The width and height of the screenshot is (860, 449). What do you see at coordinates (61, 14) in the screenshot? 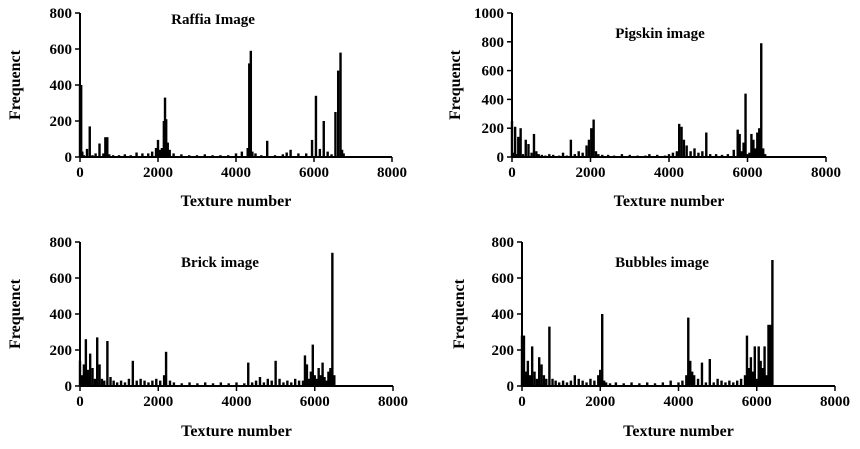
I see `y-tick-label: 800` at bounding box center [61, 14].